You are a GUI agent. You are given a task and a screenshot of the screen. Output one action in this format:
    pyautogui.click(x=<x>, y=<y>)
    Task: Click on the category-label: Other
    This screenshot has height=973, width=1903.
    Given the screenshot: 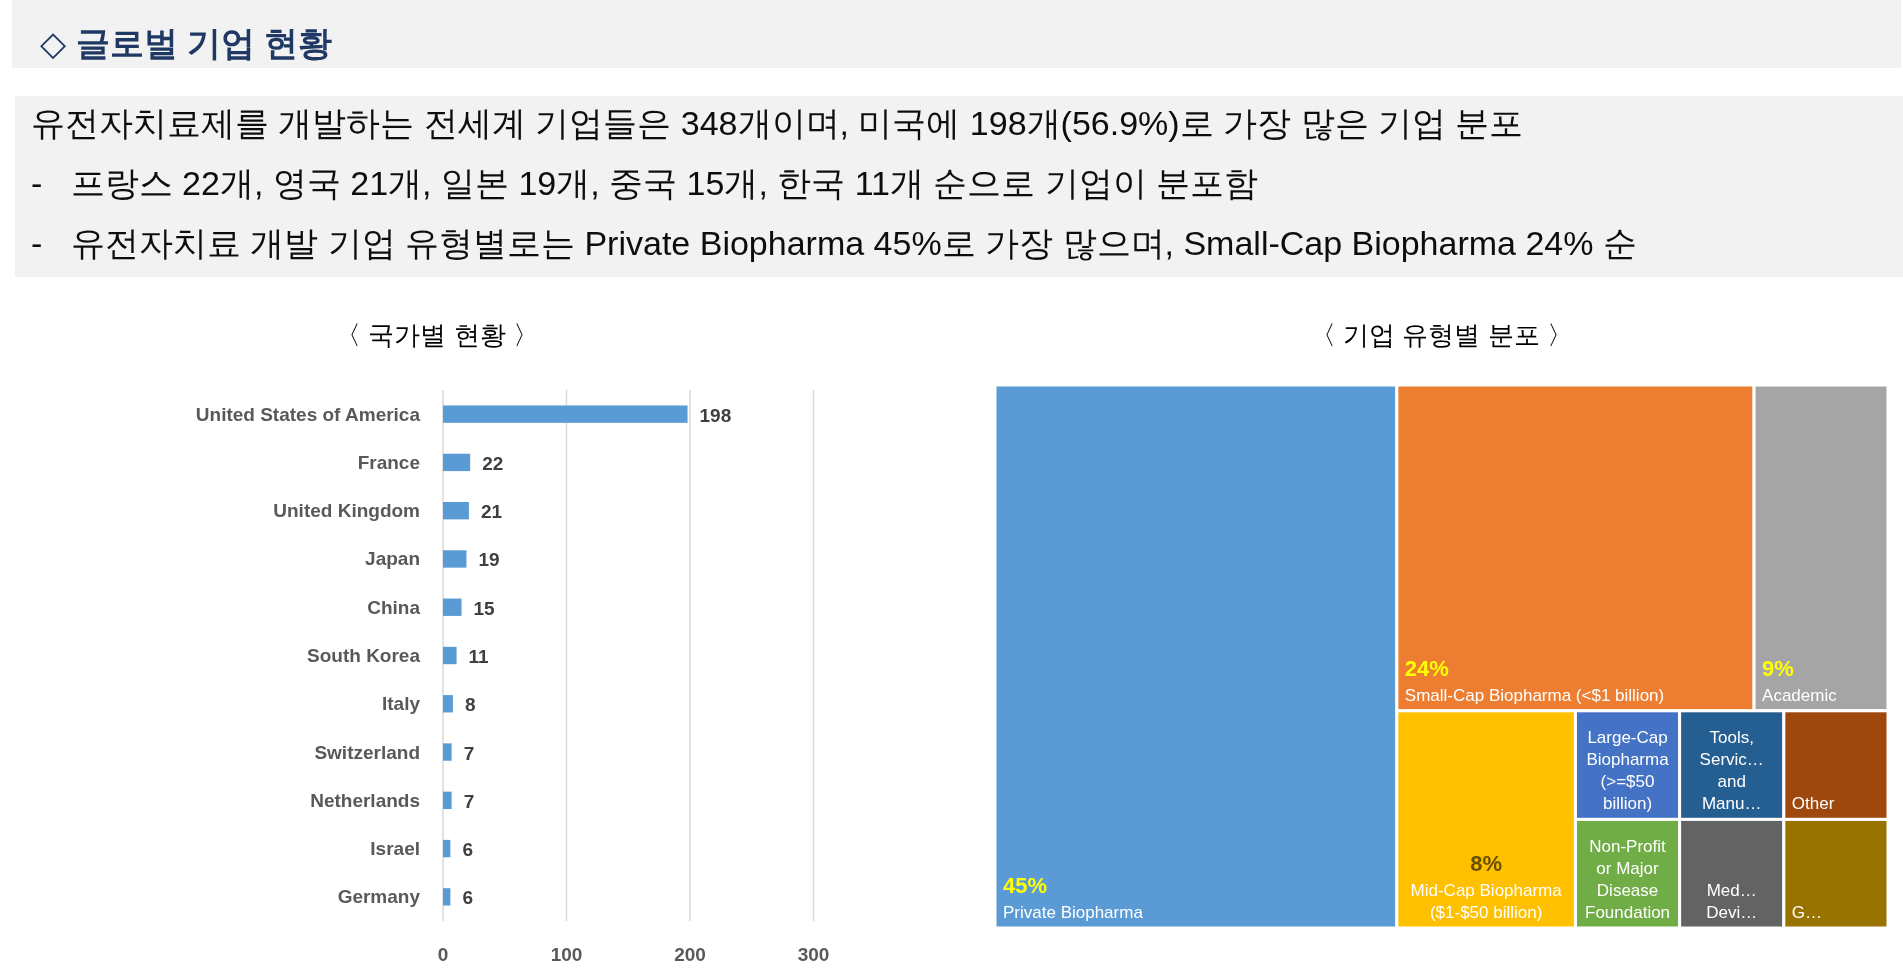 What is the action you would take?
    pyautogui.click(x=1813, y=804)
    